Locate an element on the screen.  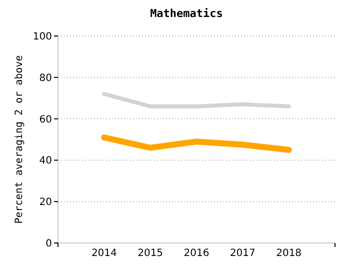
x-tick-label: 2015 is located at coordinates (151, 253).